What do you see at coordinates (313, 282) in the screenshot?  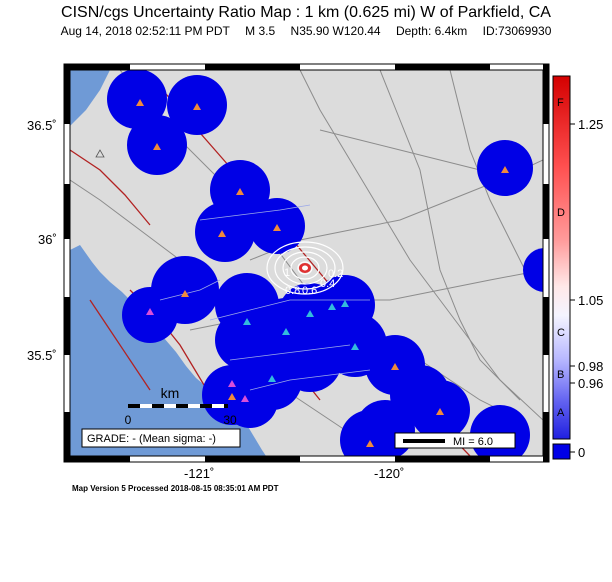 I see `contour-labels: 1 0.8 0.6 0.4 0.2` at bounding box center [313, 282].